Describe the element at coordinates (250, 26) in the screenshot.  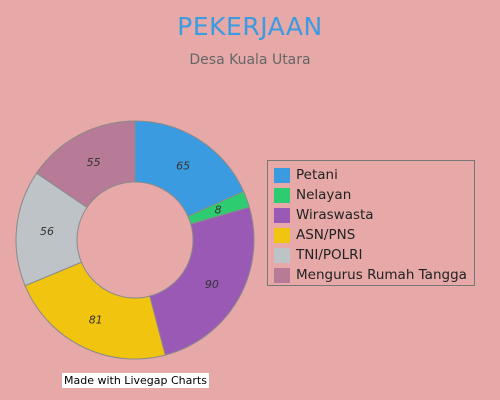
I see `chart-title: PEKERJAAN` at that location.